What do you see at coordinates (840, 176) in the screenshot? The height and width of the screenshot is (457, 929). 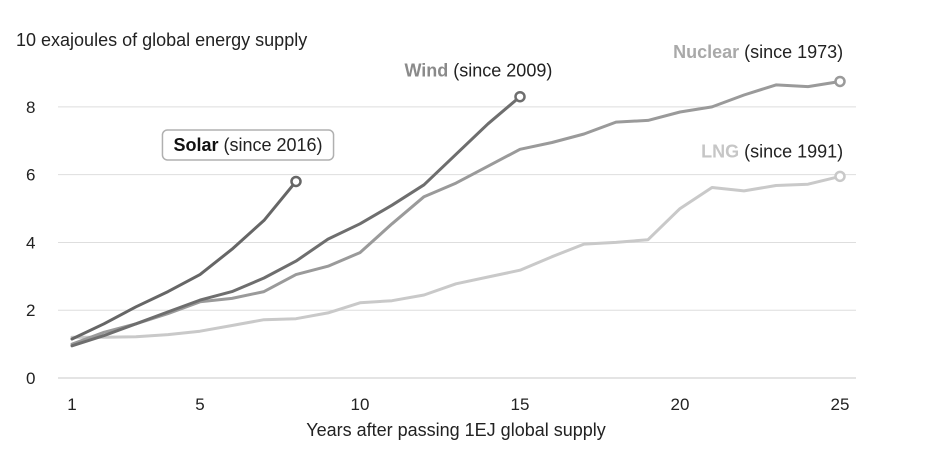 I see `end-marker-lng` at bounding box center [840, 176].